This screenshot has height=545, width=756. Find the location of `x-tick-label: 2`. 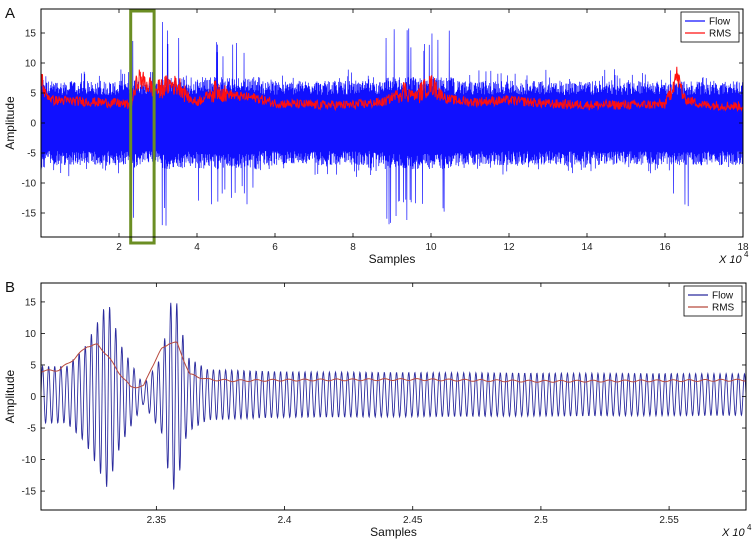

x-tick-label: 2 is located at coordinates (119, 247).